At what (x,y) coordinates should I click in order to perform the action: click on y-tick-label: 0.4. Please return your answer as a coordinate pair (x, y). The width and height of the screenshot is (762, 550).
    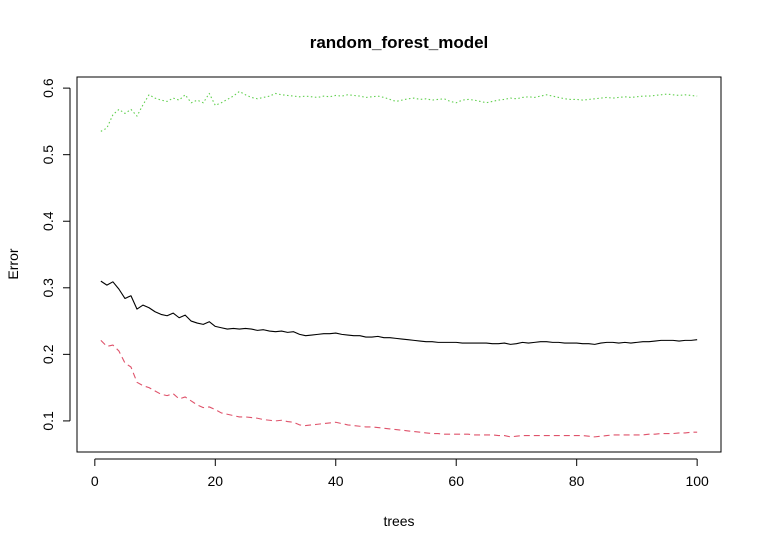
    Looking at the image, I should click on (48, 221).